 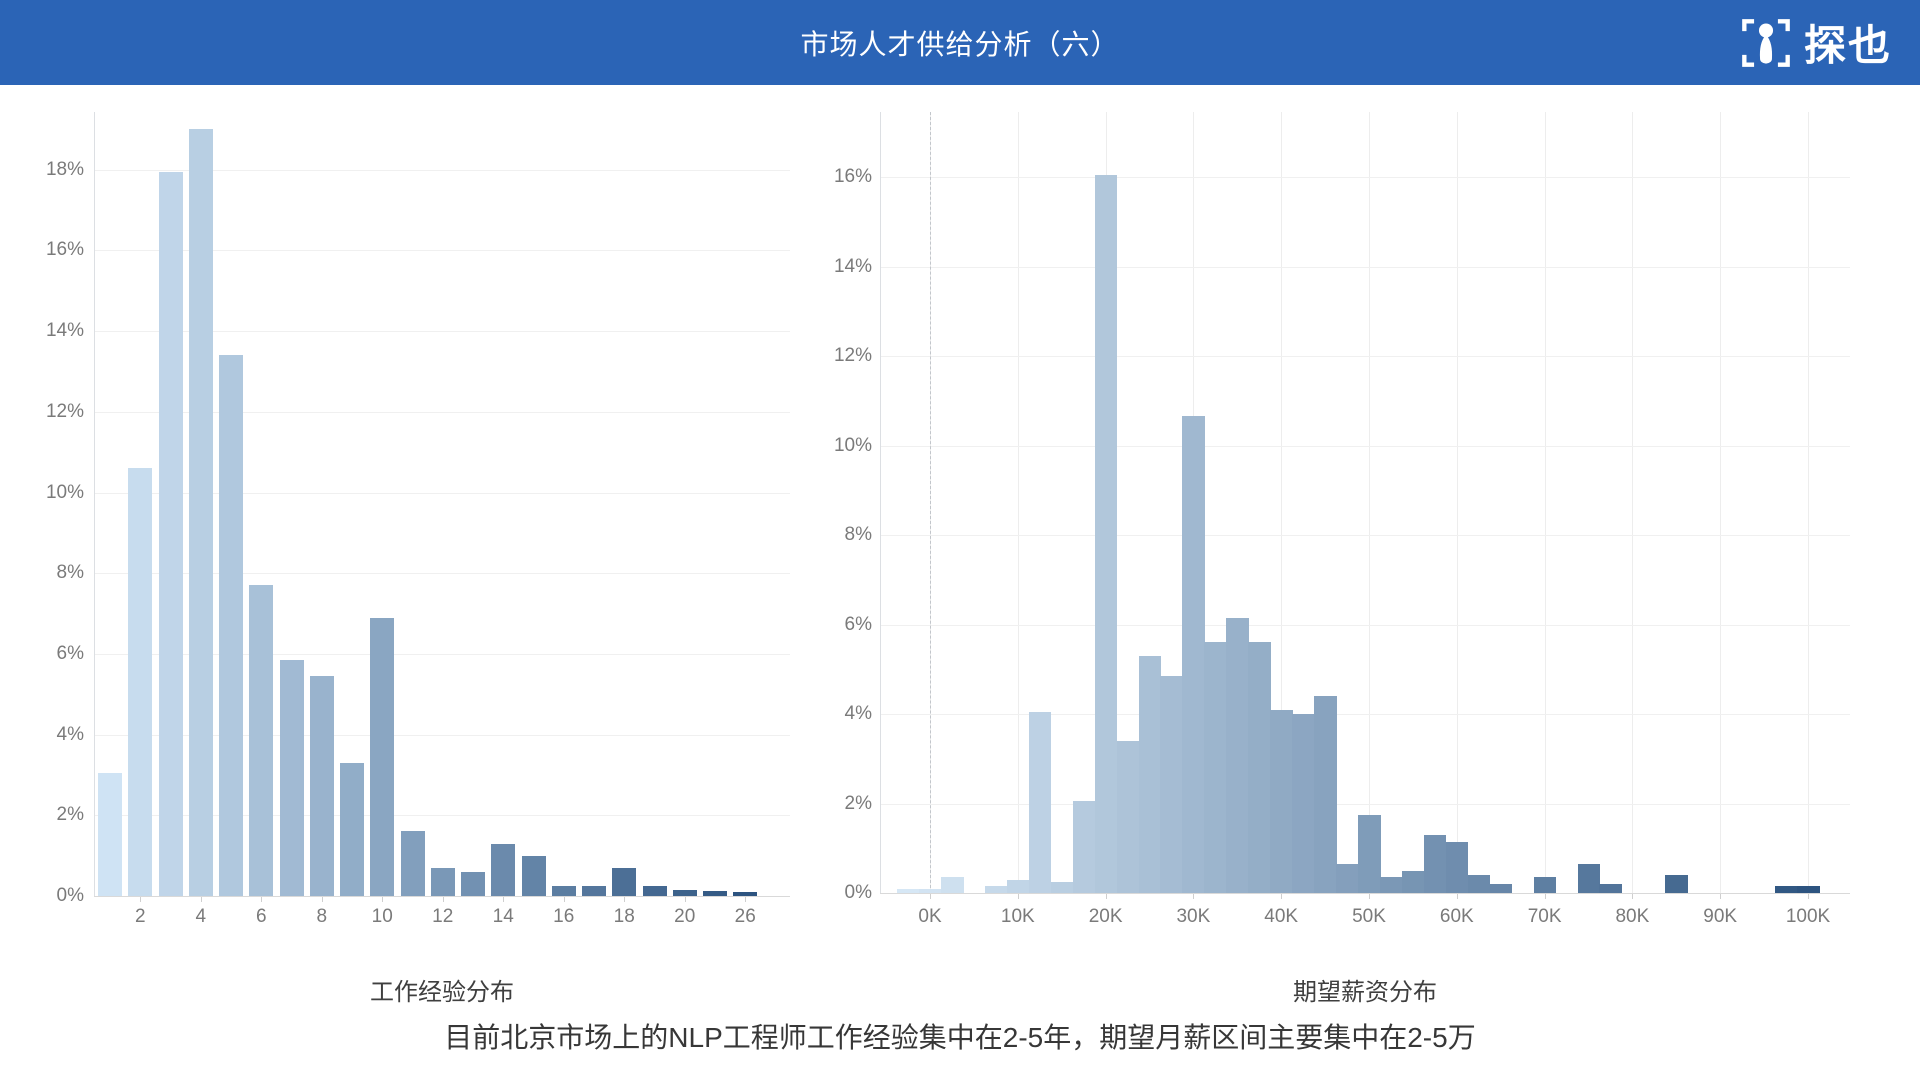 What do you see at coordinates (442, 992) in the screenshot?
I see `experience-chart-title: 工作经验分布` at bounding box center [442, 992].